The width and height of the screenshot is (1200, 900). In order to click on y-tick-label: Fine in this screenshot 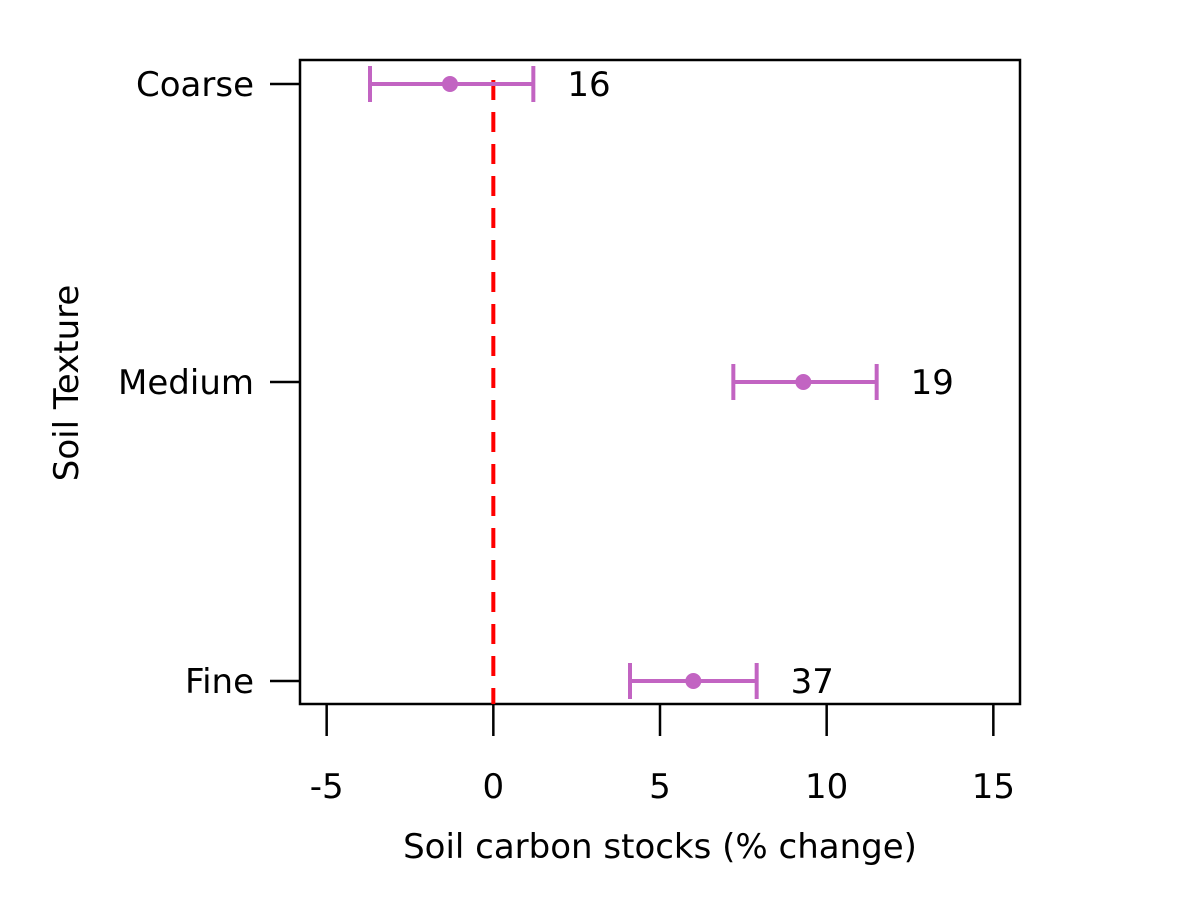, I will do `click(219, 682)`.